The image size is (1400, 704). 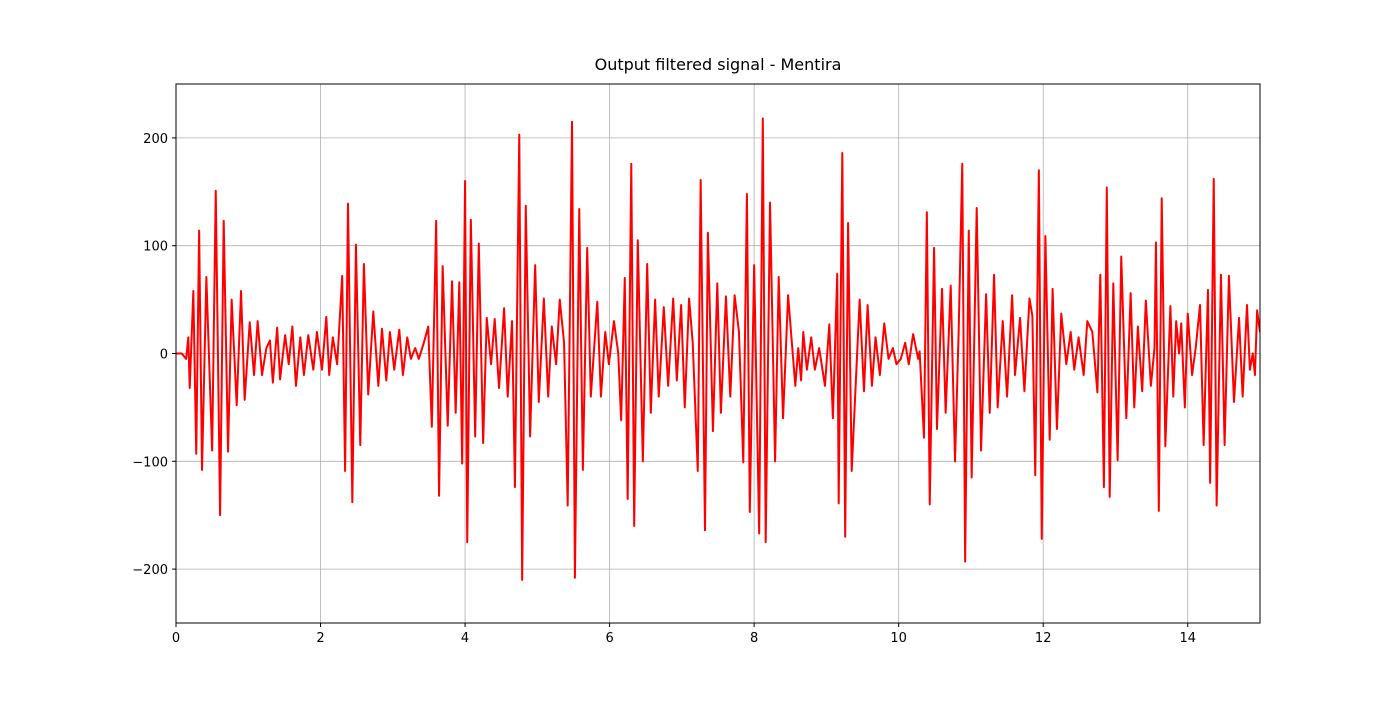 I want to click on x-tick-label: 0, so click(x=176, y=638).